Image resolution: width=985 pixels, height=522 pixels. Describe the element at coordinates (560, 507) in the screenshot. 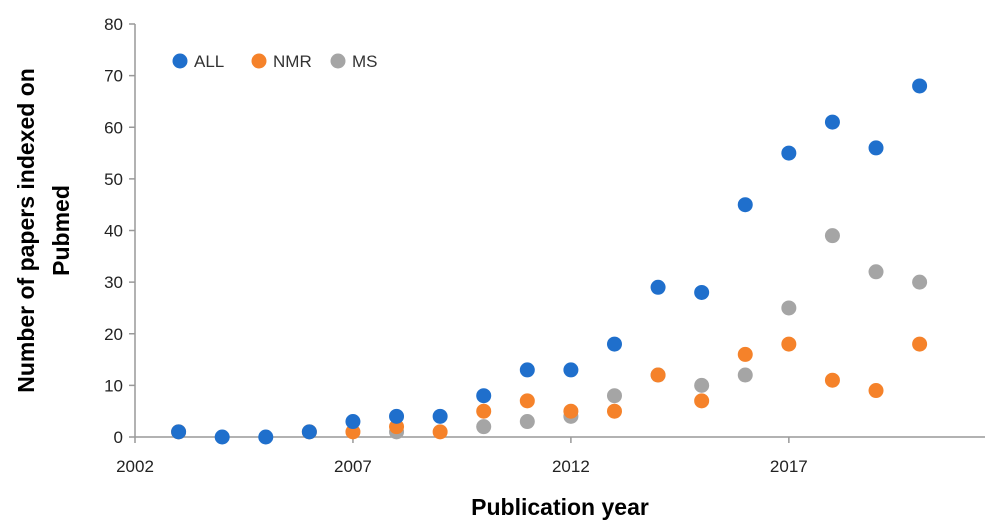

I see `x-axis-title: Publication year` at that location.